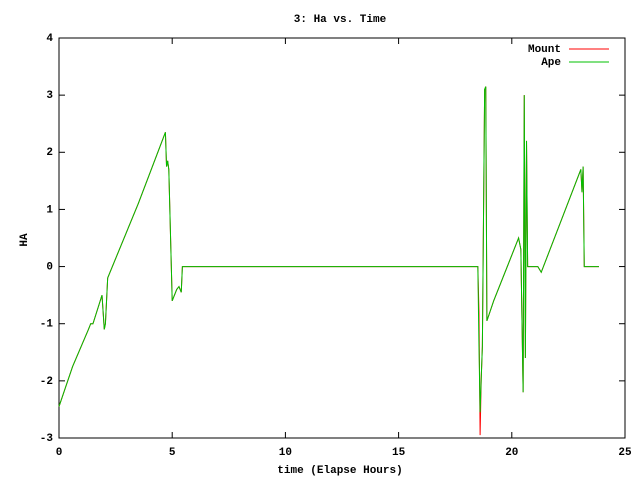 The image size is (640, 480). I want to click on x-tick-label: 5, so click(172, 453).